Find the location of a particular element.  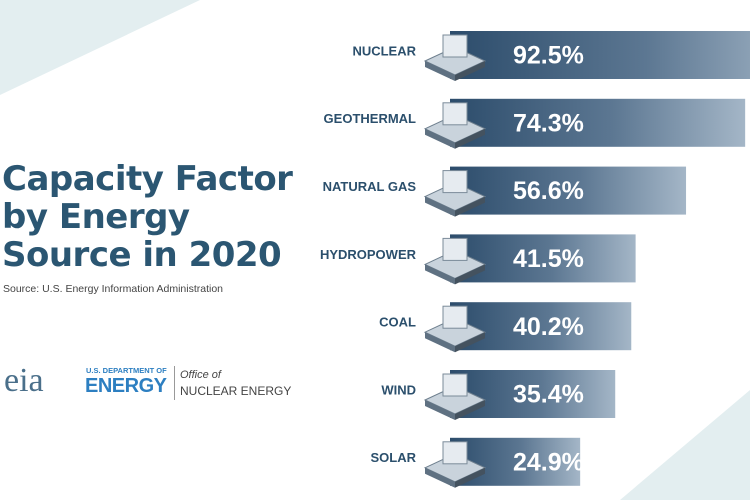

logo-doe: ENERGY is located at coordinates (126, 386).